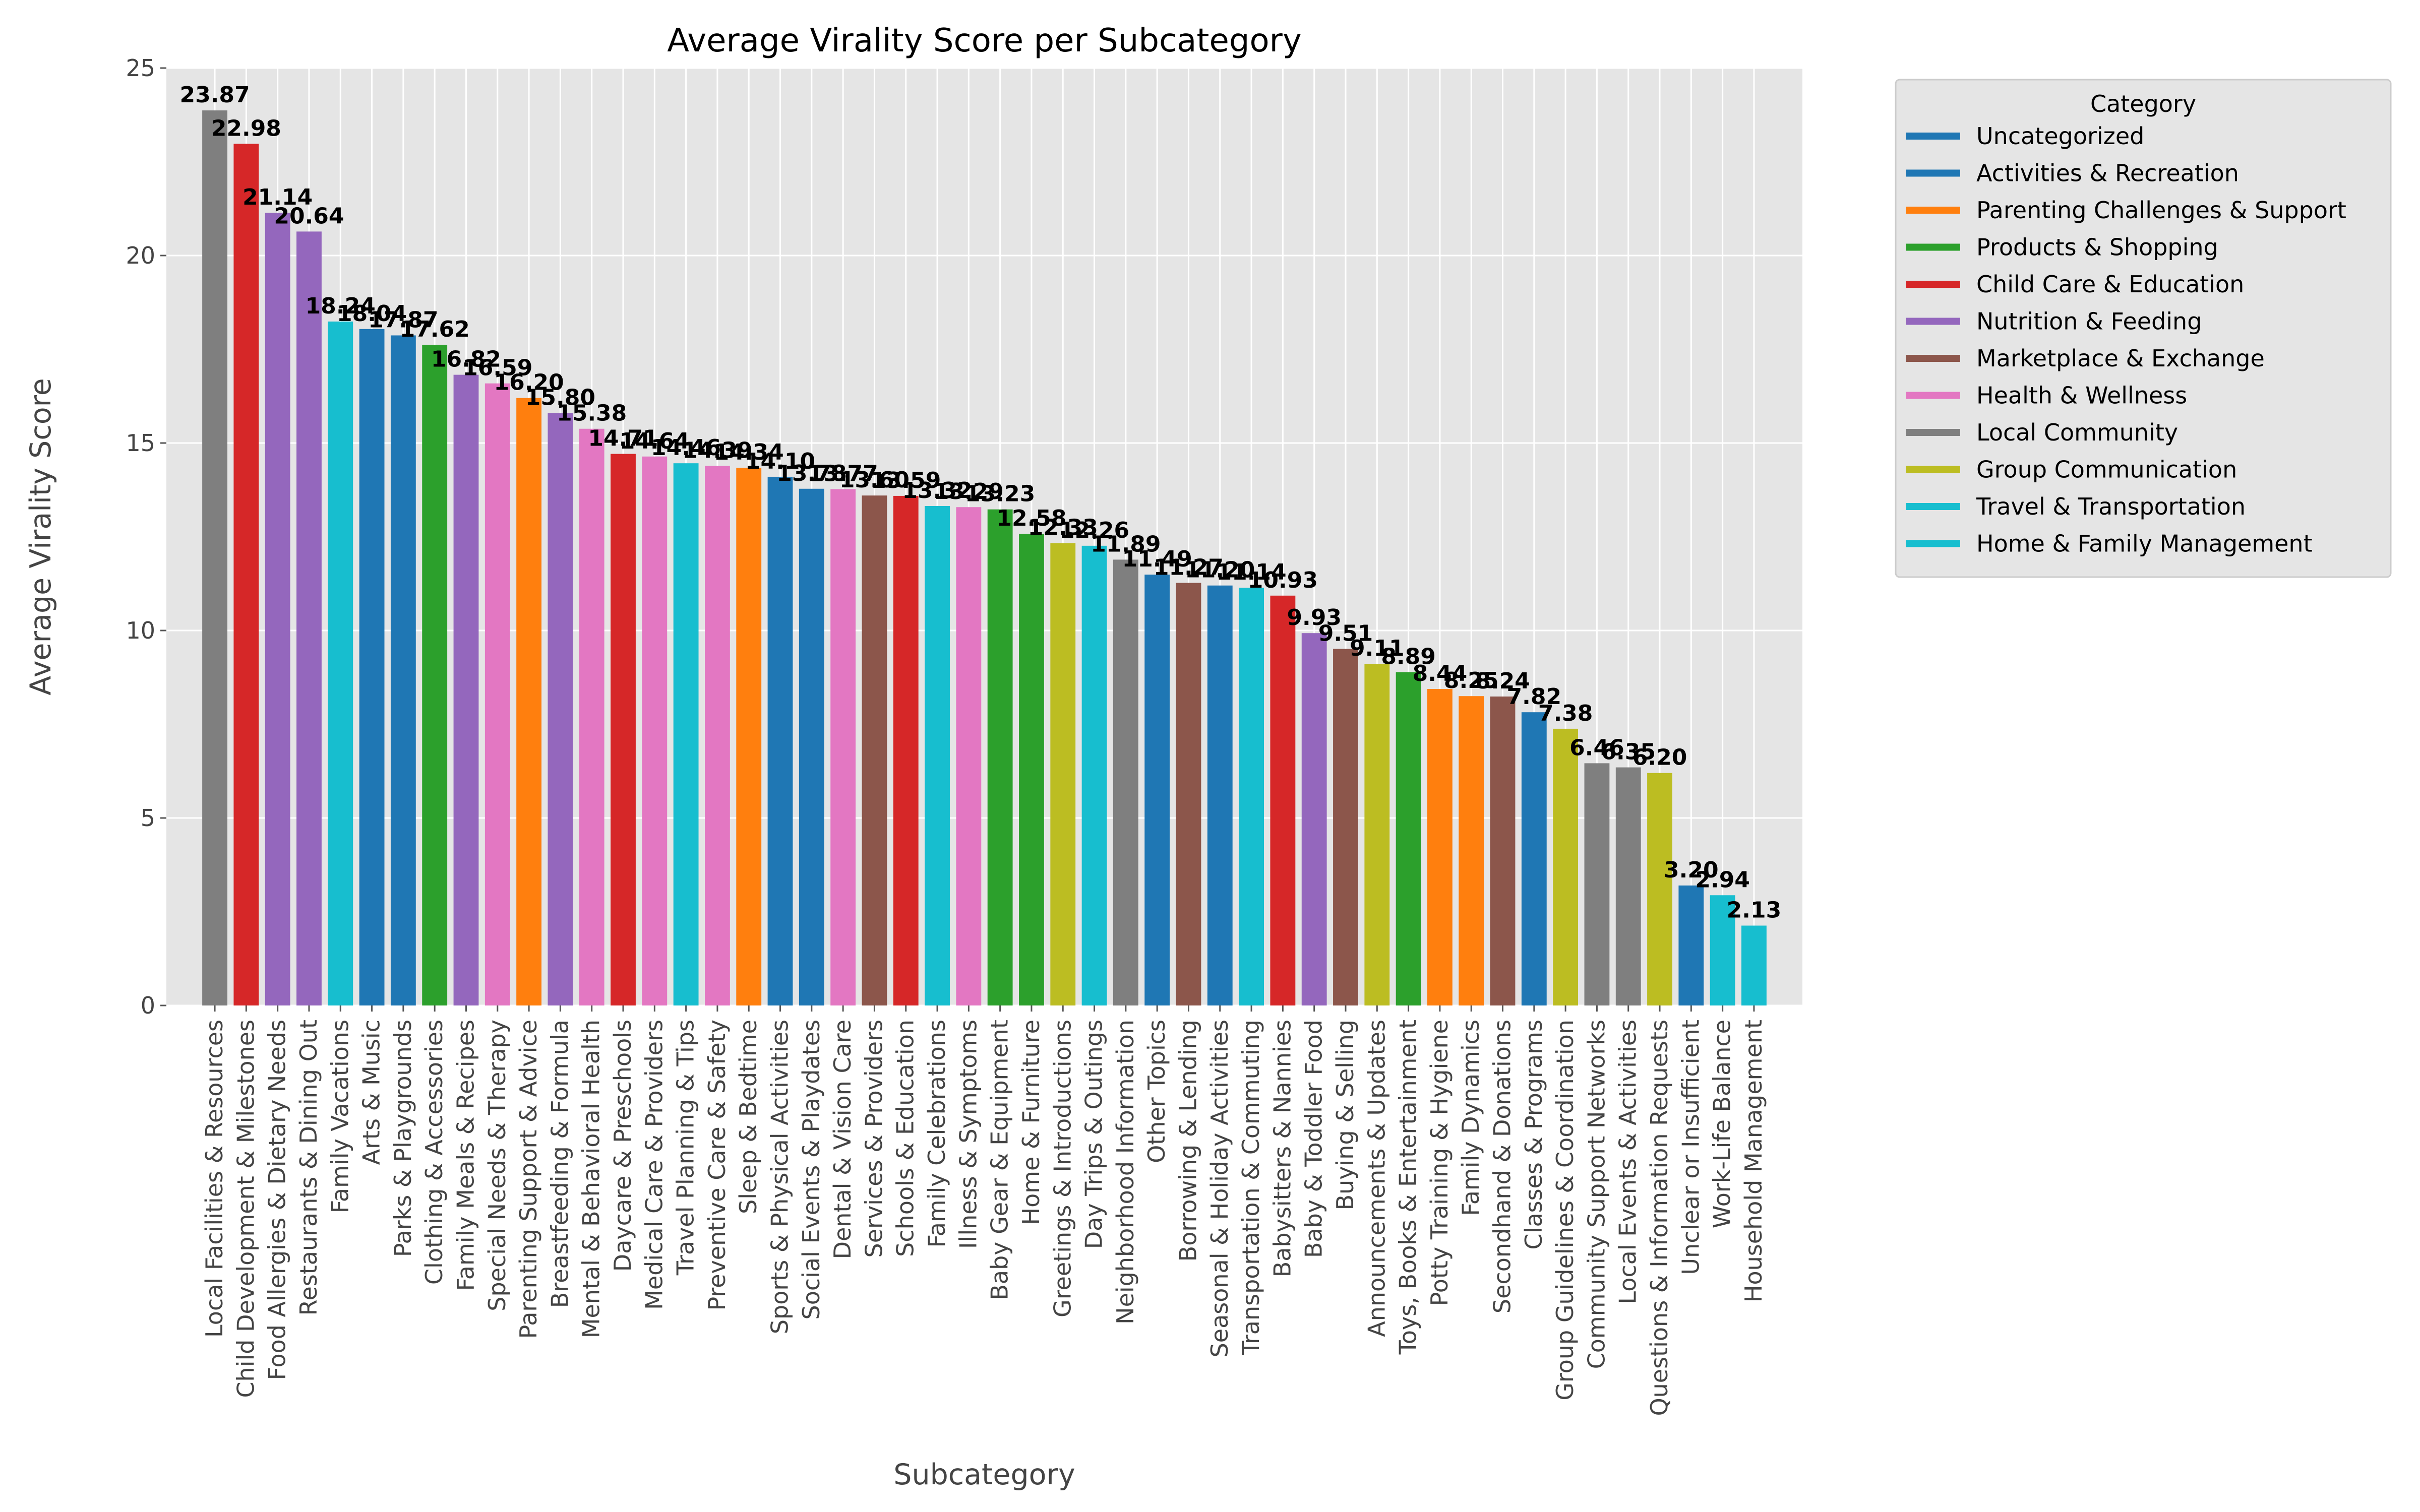 The height and width of the screenshot is (1512, 2420). Describe the element at coordinates (372, 314) in the screenshot. I see `bar-value-label: 18.04` at that location.